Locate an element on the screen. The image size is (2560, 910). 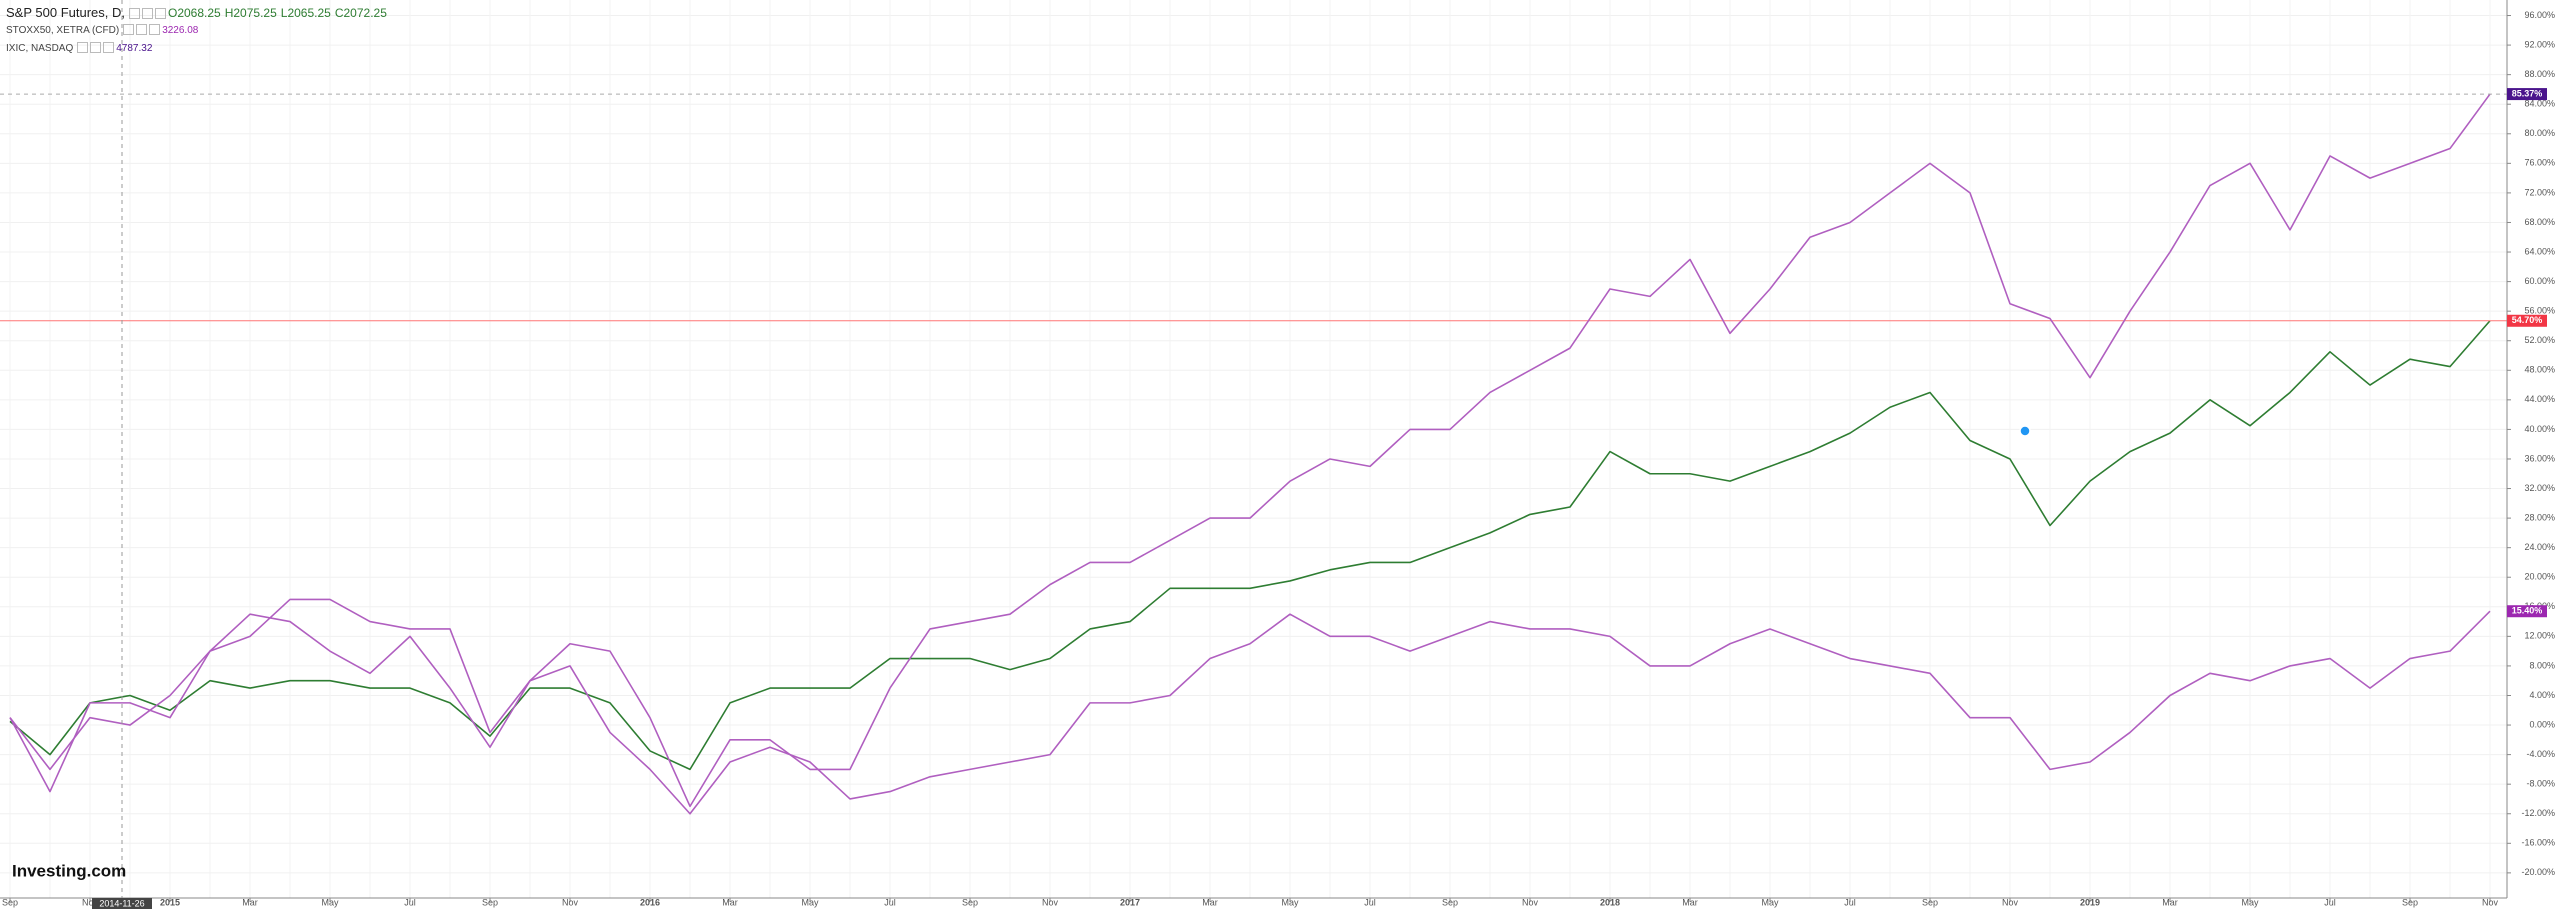
y-tick-label: 76.00% is located at coordinates (2539, 163).